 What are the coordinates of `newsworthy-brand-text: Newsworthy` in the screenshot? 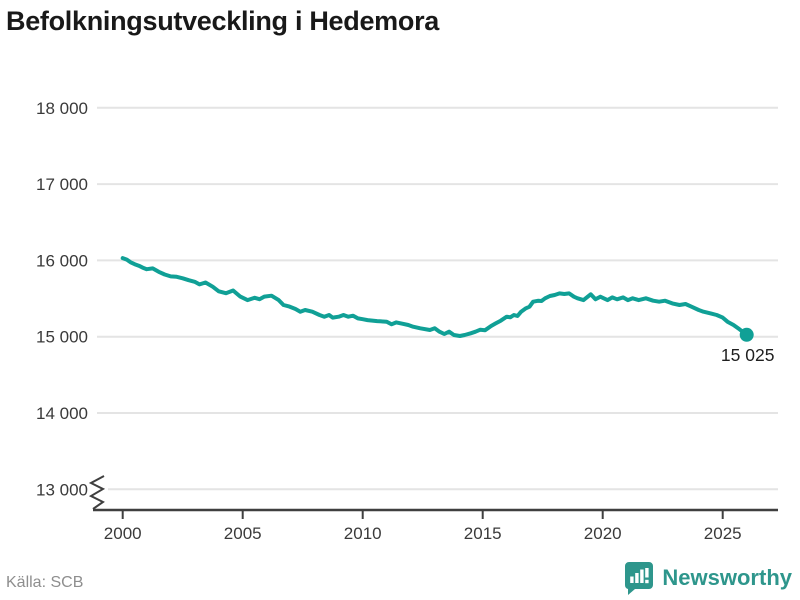 It's located at (727, 577).